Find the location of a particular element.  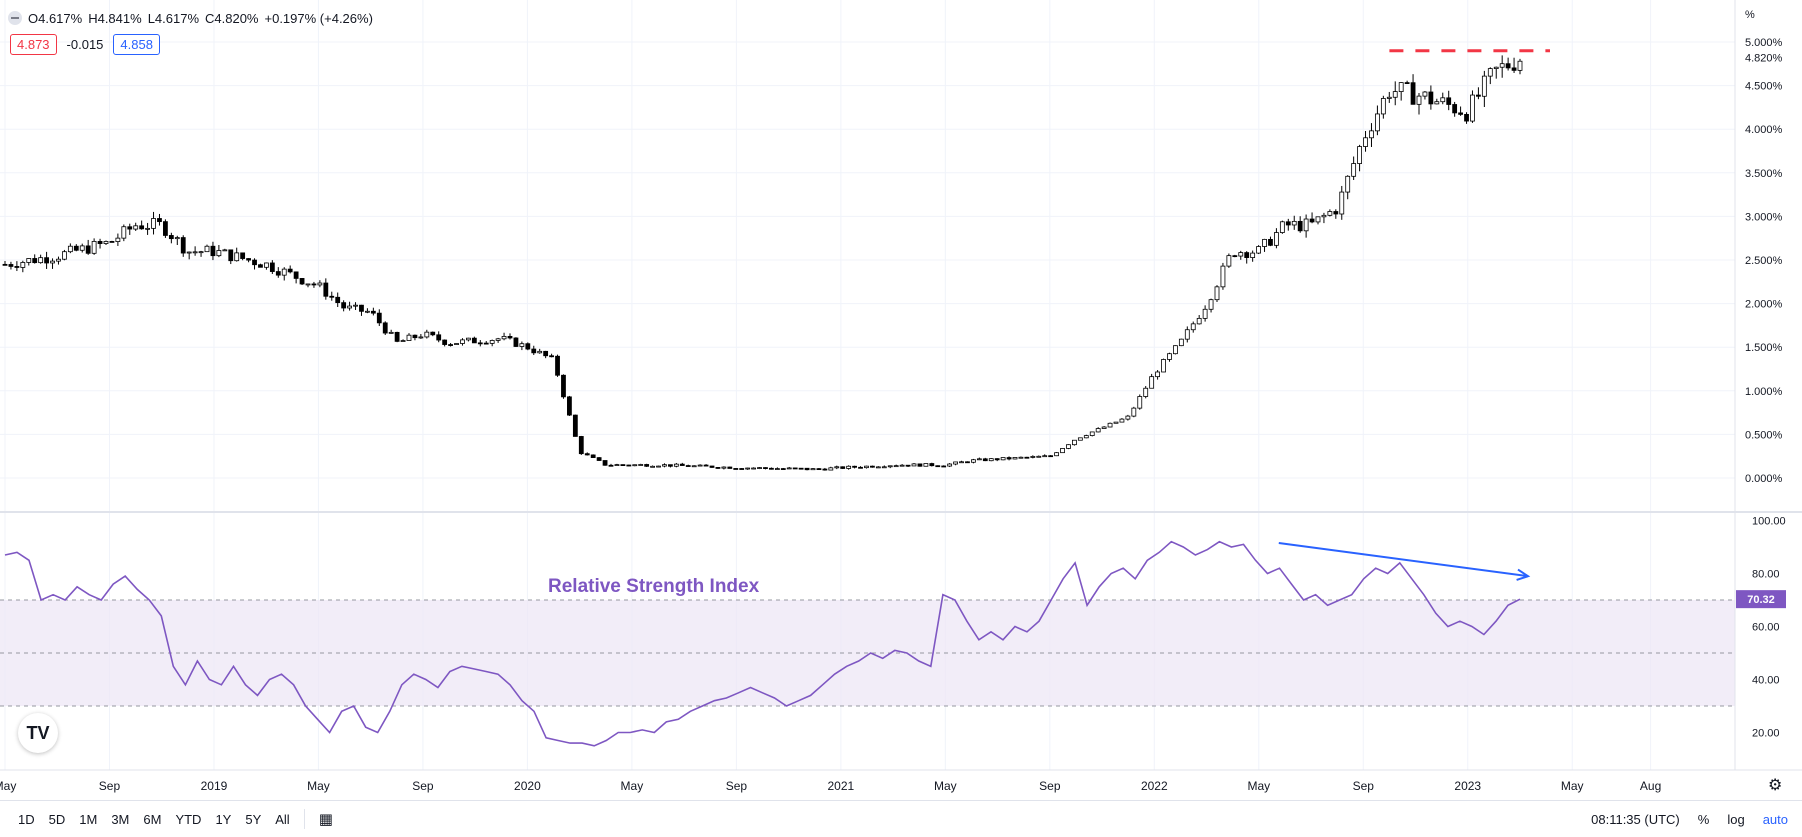

clock-time: 08:11:35 (UTC) is located at coordinates (1635, 819).